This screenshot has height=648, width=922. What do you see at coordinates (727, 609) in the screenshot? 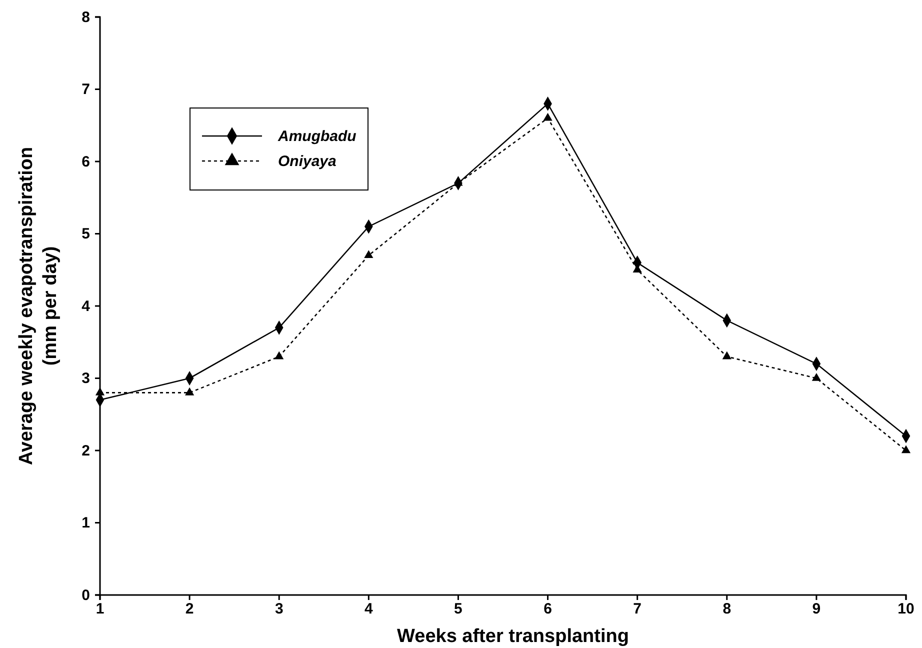
I see `x-tick-label: 8` at bounding box center [727, 609].